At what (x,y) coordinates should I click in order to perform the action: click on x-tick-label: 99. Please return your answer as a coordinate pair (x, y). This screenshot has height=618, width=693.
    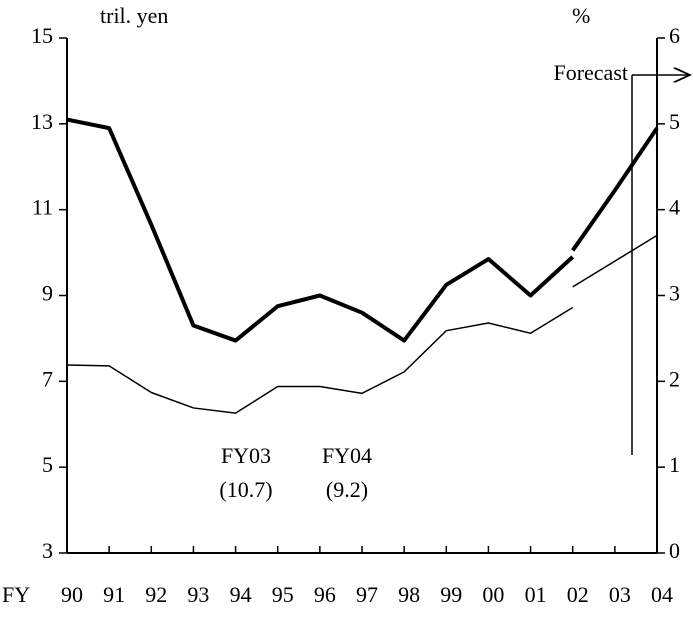
    Looking at the image, I should click on (451, 594).